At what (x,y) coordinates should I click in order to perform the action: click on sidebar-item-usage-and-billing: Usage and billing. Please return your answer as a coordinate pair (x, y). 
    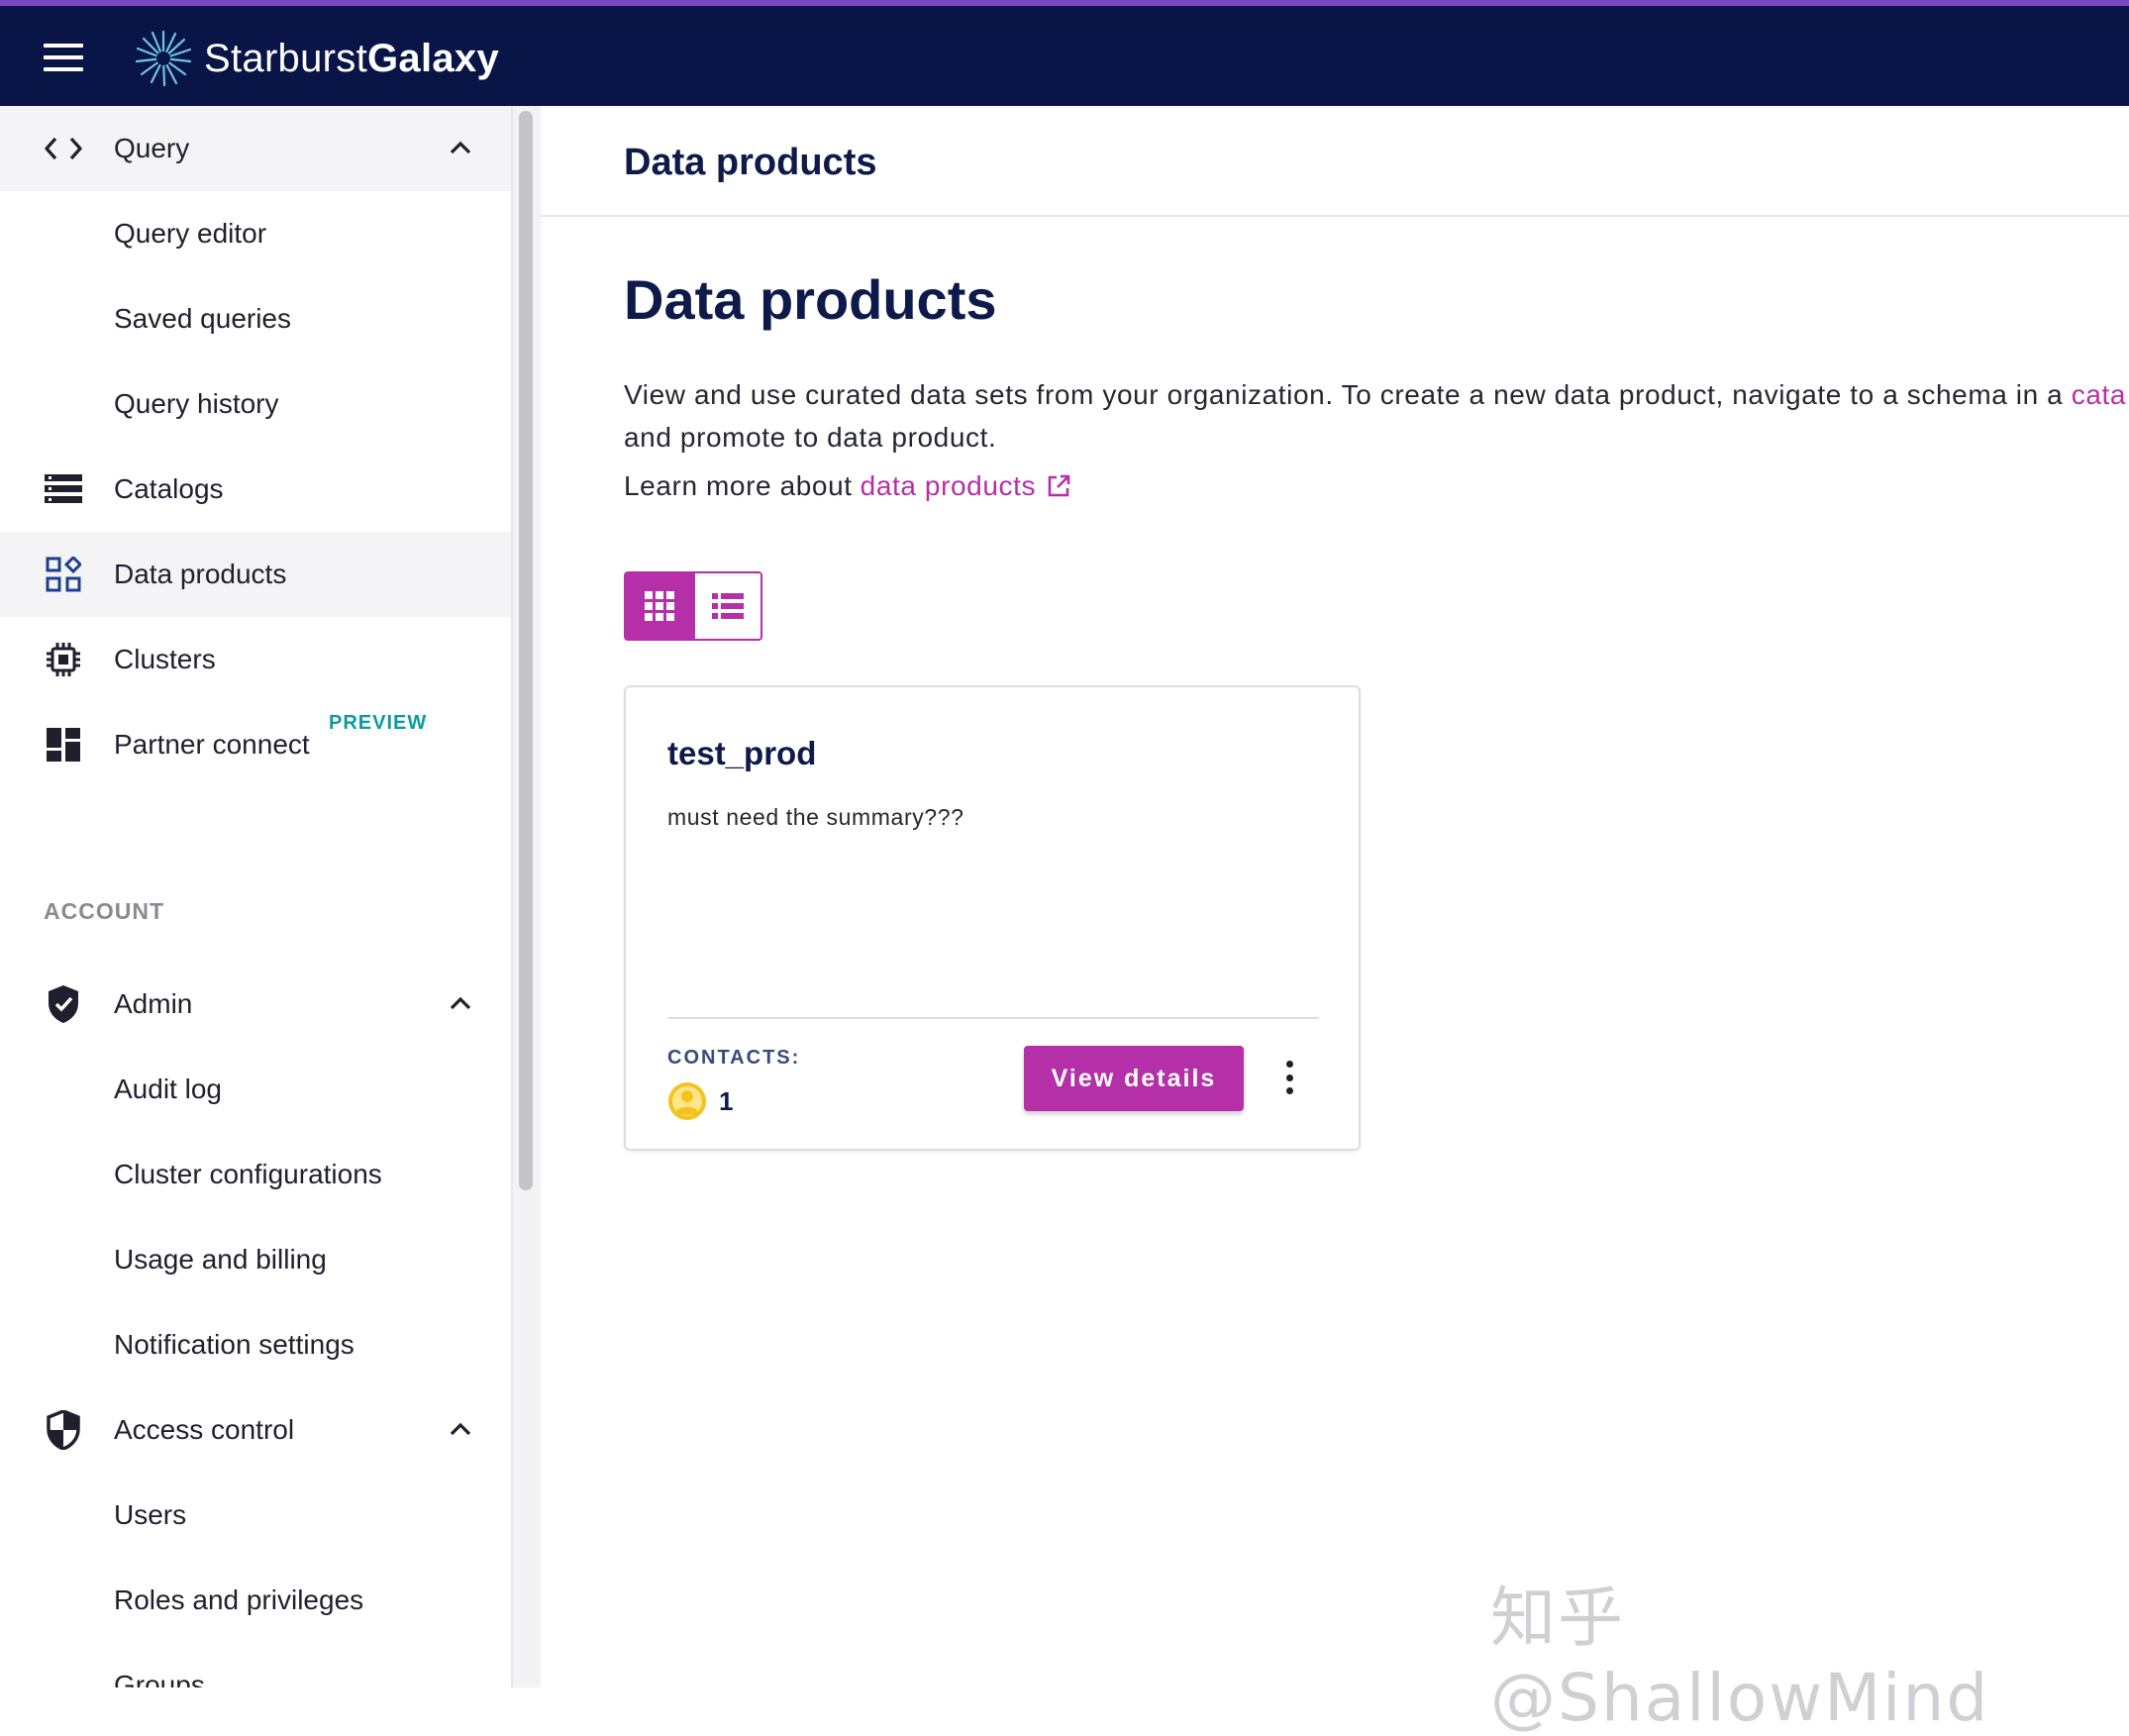
    Looking at the image, I should click on (256, 1259).